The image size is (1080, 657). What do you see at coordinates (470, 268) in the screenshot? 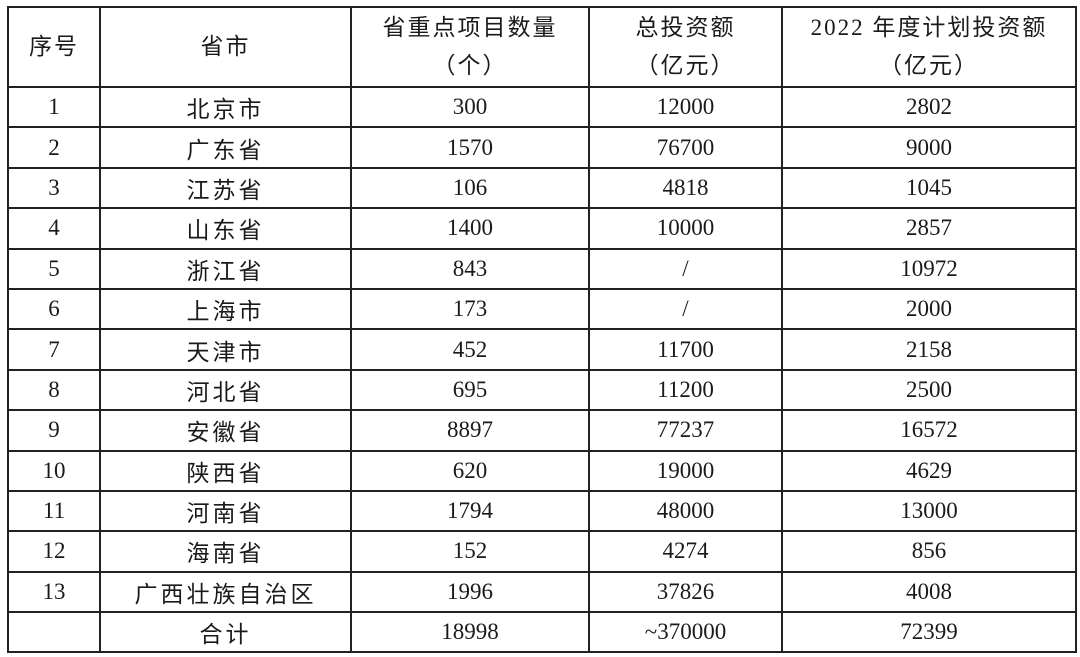
I see `cell-project-count: 843` at bounding box center [470, 268].